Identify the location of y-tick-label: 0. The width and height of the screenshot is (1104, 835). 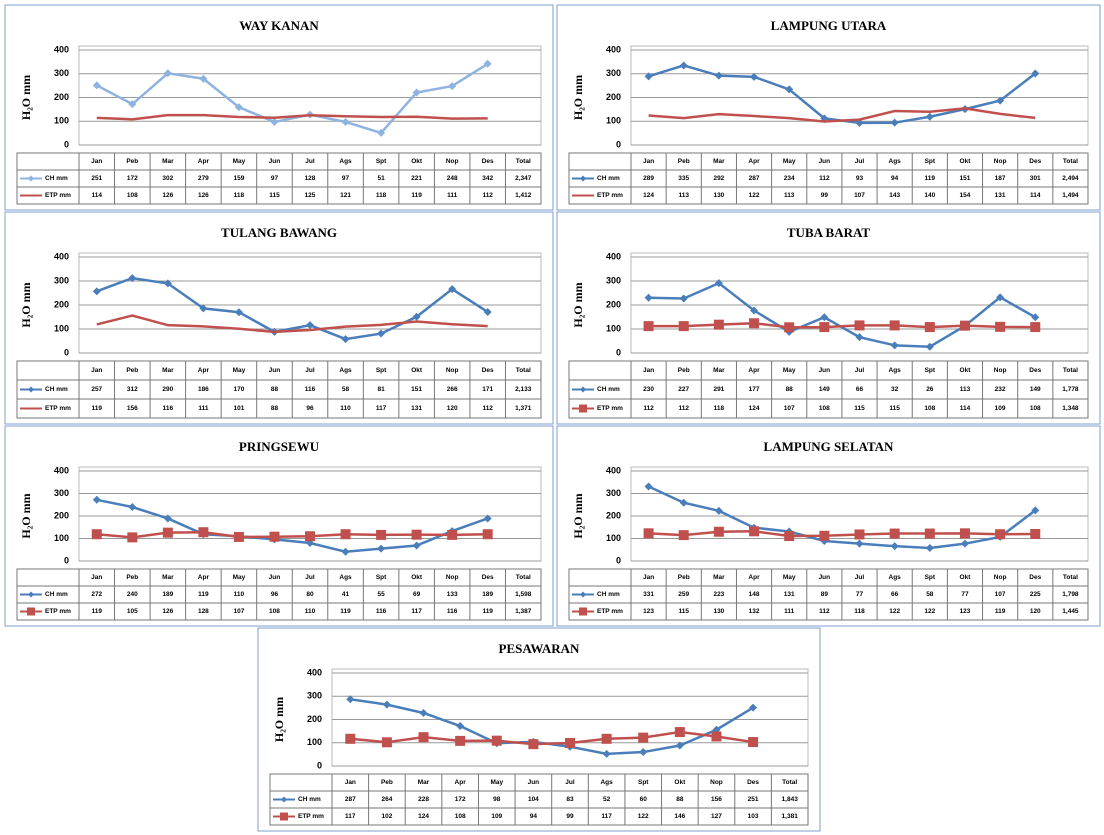
(319, 765).